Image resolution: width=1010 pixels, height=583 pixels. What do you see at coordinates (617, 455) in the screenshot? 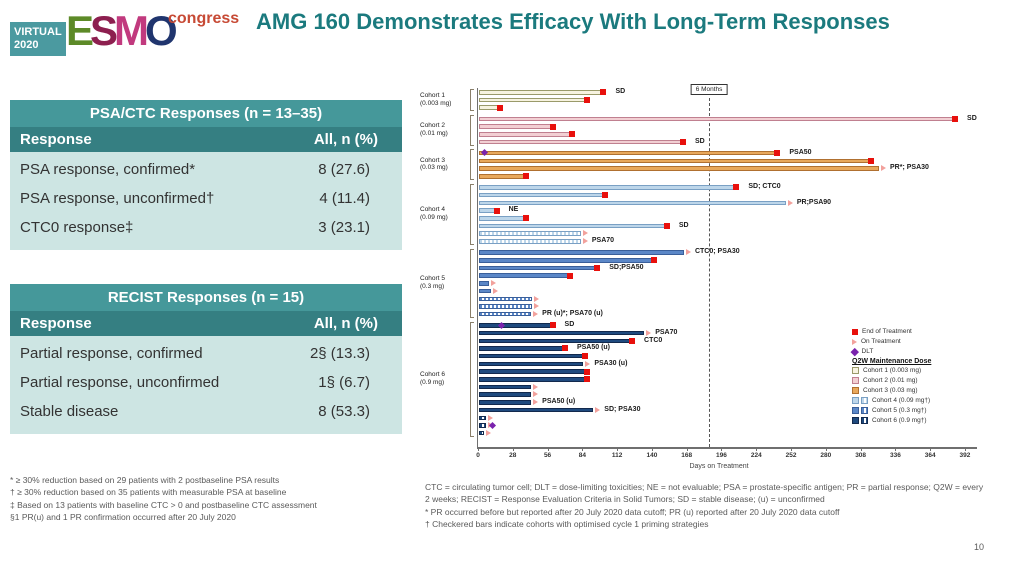
I see `x-tick-label: 112` at bounding box center [617, 455].